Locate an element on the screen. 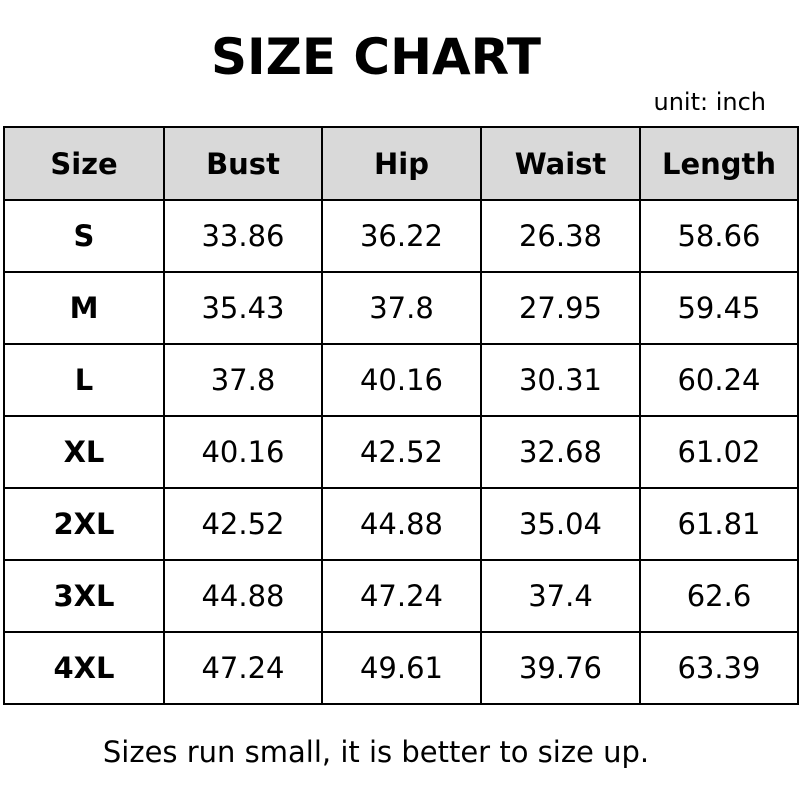 The height and width of the screenshot is (800, 800). cell-hip: 49.61 is located at coordinates (401, 668).